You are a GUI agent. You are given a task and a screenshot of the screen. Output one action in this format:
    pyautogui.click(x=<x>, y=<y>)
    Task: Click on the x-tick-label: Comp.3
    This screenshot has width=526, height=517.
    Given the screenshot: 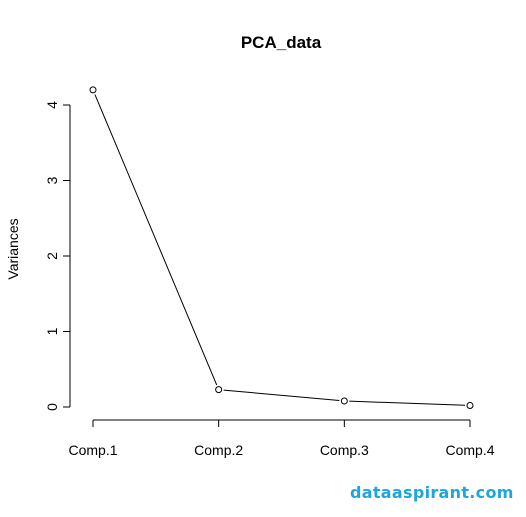 What is the action you would take?
    pyautogui.click(x=344, y=450)
    